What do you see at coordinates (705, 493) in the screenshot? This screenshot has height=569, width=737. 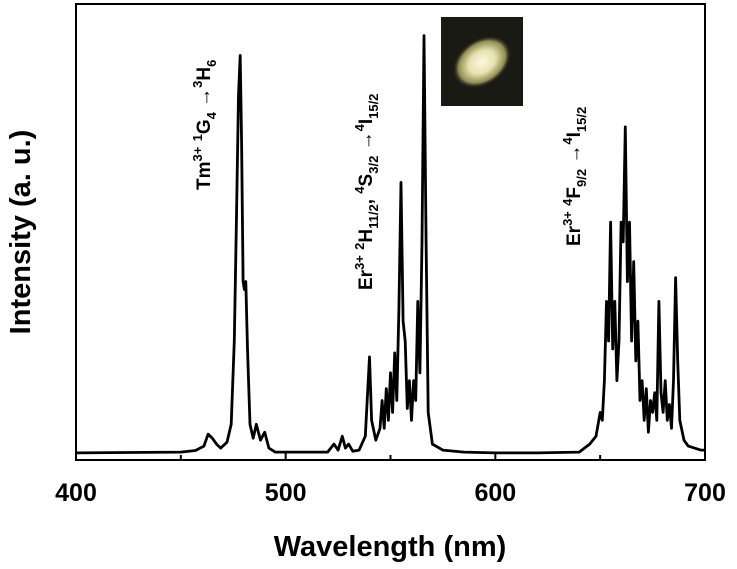 I see `x-tick-label-700: 700` at bounding box center [705, 493].